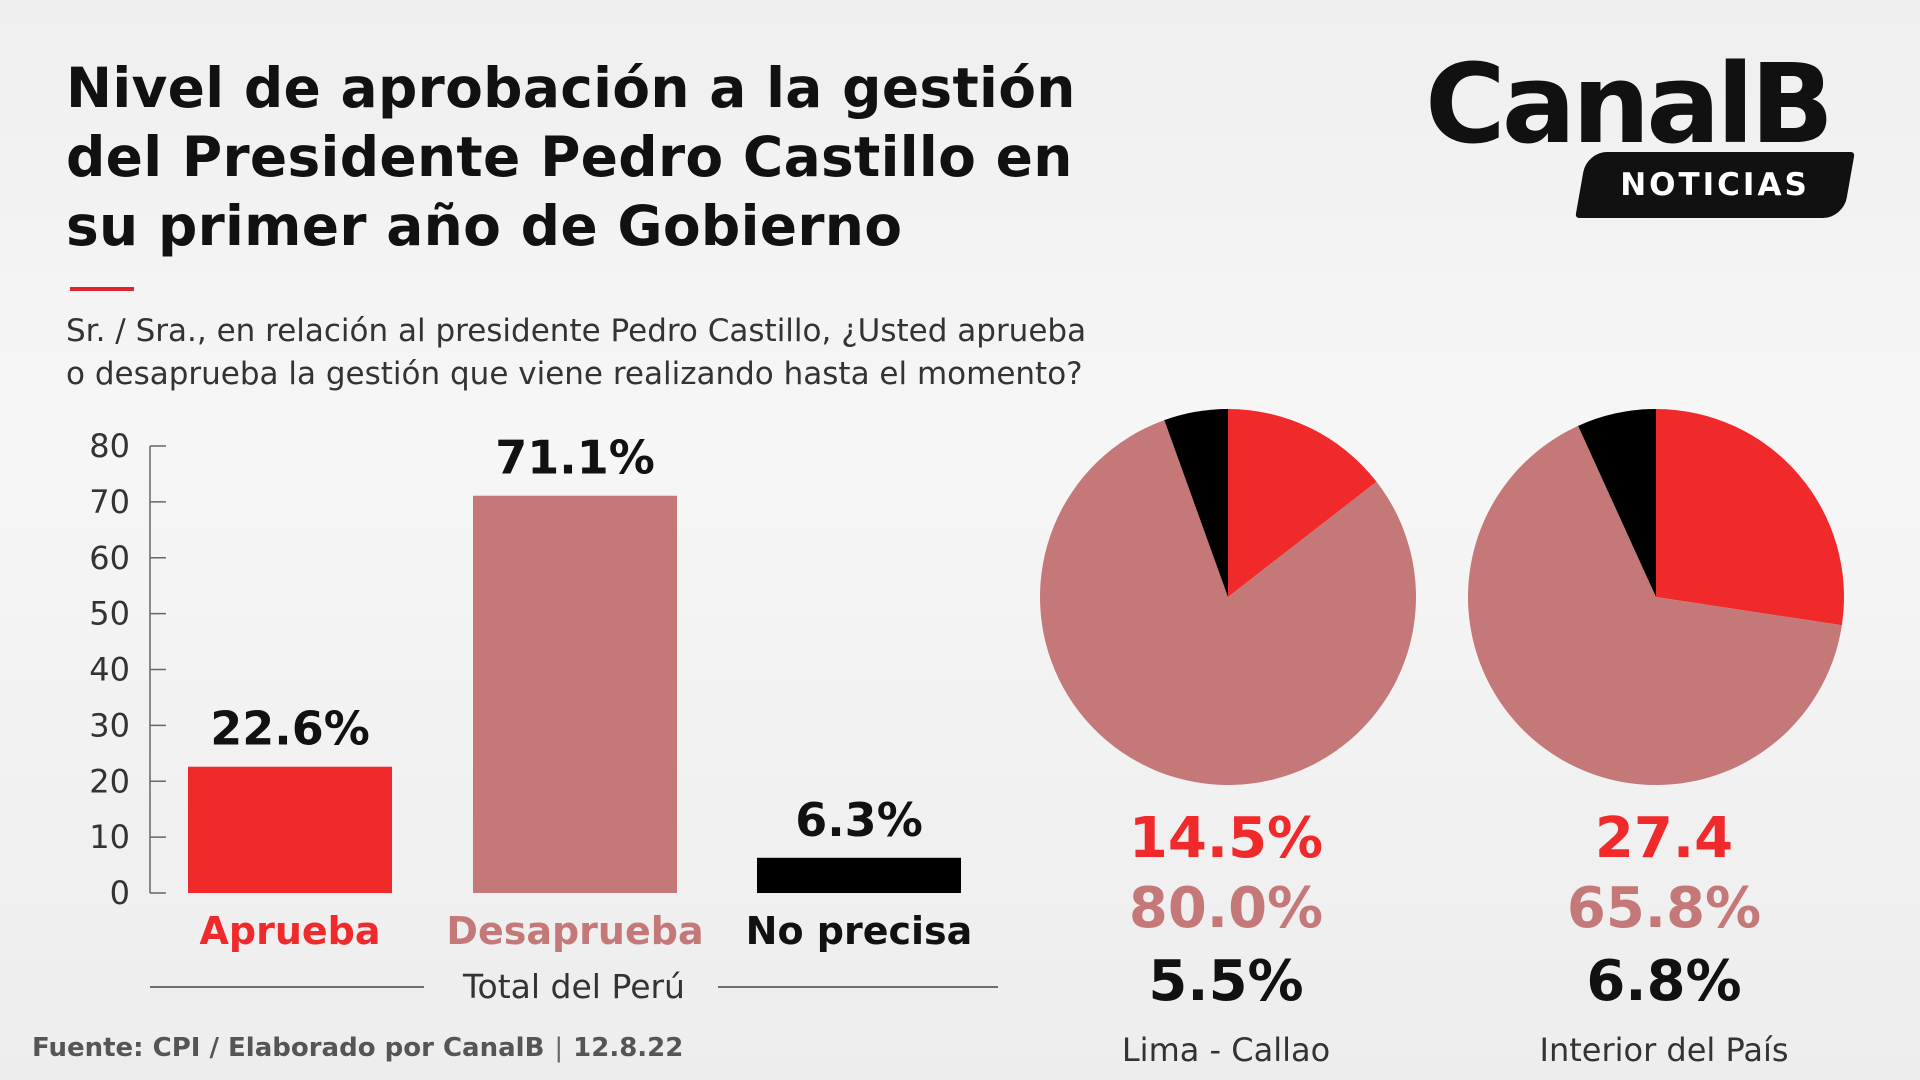 This screenshot has height=1080, width=1920. I want to click on pie-value-label: 80.0%, so click(1226, 908).